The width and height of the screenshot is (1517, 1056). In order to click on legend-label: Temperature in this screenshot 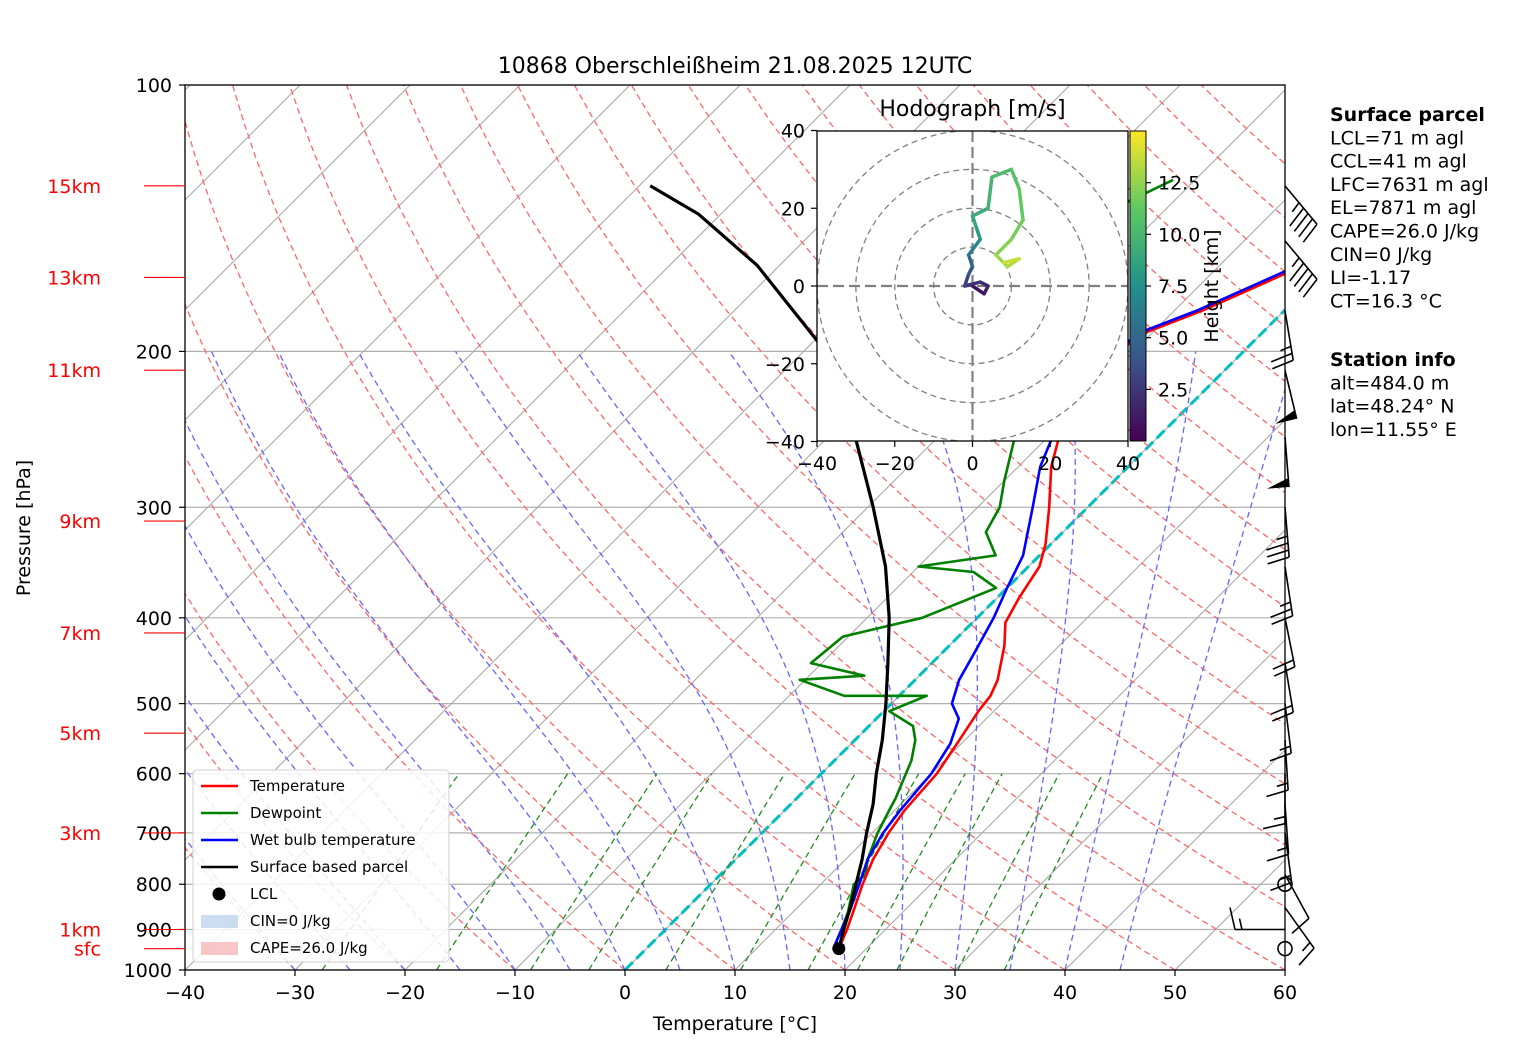, I will do `click(297, 786)`.